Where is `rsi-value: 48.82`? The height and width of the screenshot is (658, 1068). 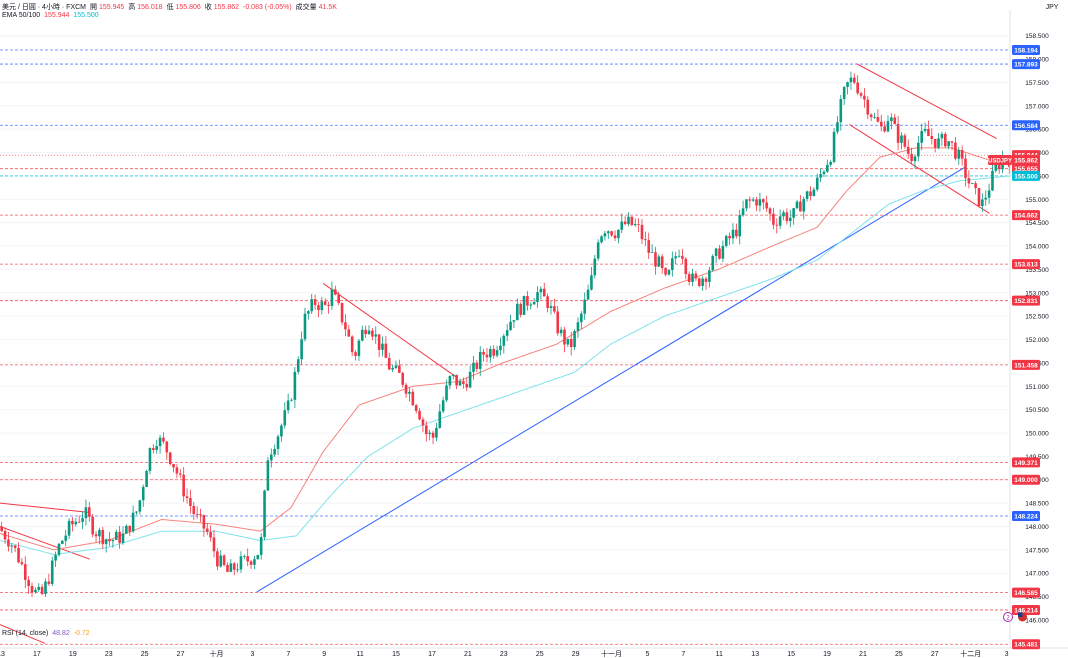 rsi-value: 48.82 is located at coordinates (61, 633).